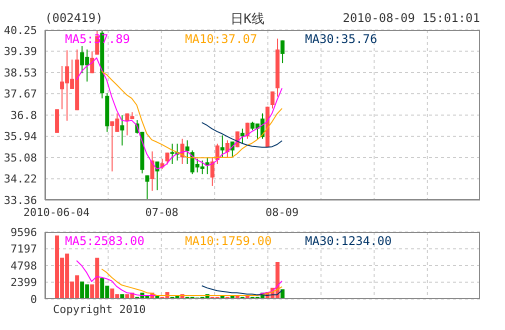 This screenshot has height=330, width=505. What do you see at coordinates (20, 94) in the screenshot?
I see `y-tick-label: 37.67` at bounding box center [20, 94].